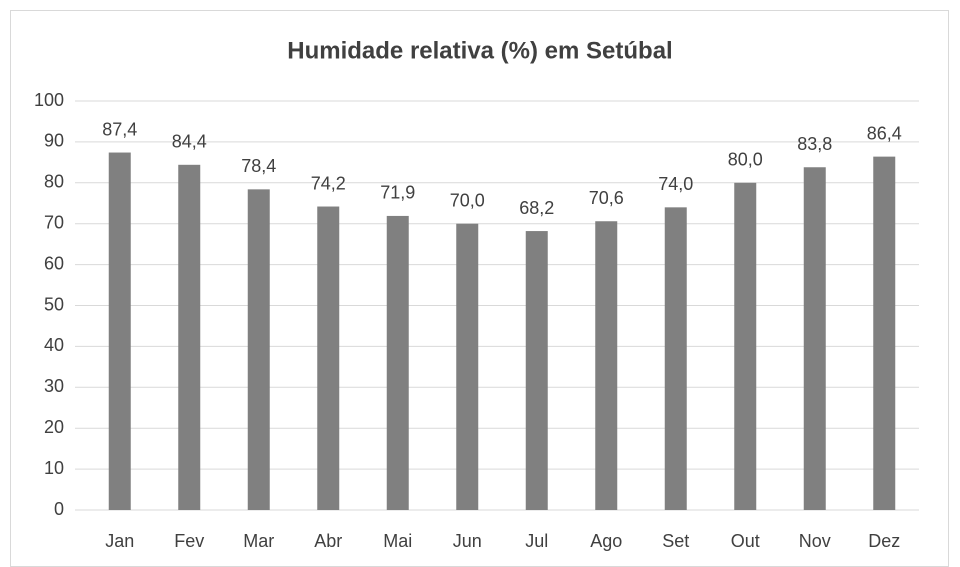  Describe the element at coordinates (54, 427) in the screenshot. I see `y-tick-label: 20` at that location.